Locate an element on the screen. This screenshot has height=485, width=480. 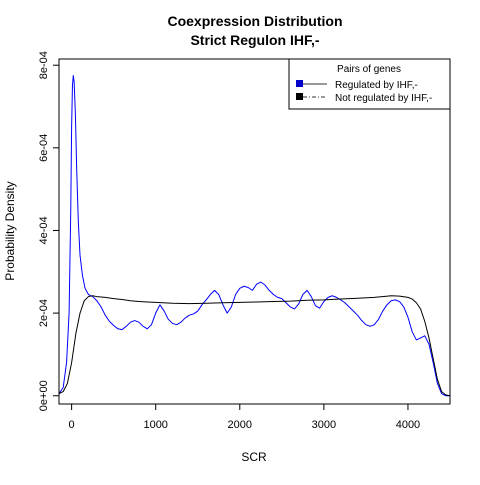
x-tick-label: 0 is located at coordinates (72, 425).